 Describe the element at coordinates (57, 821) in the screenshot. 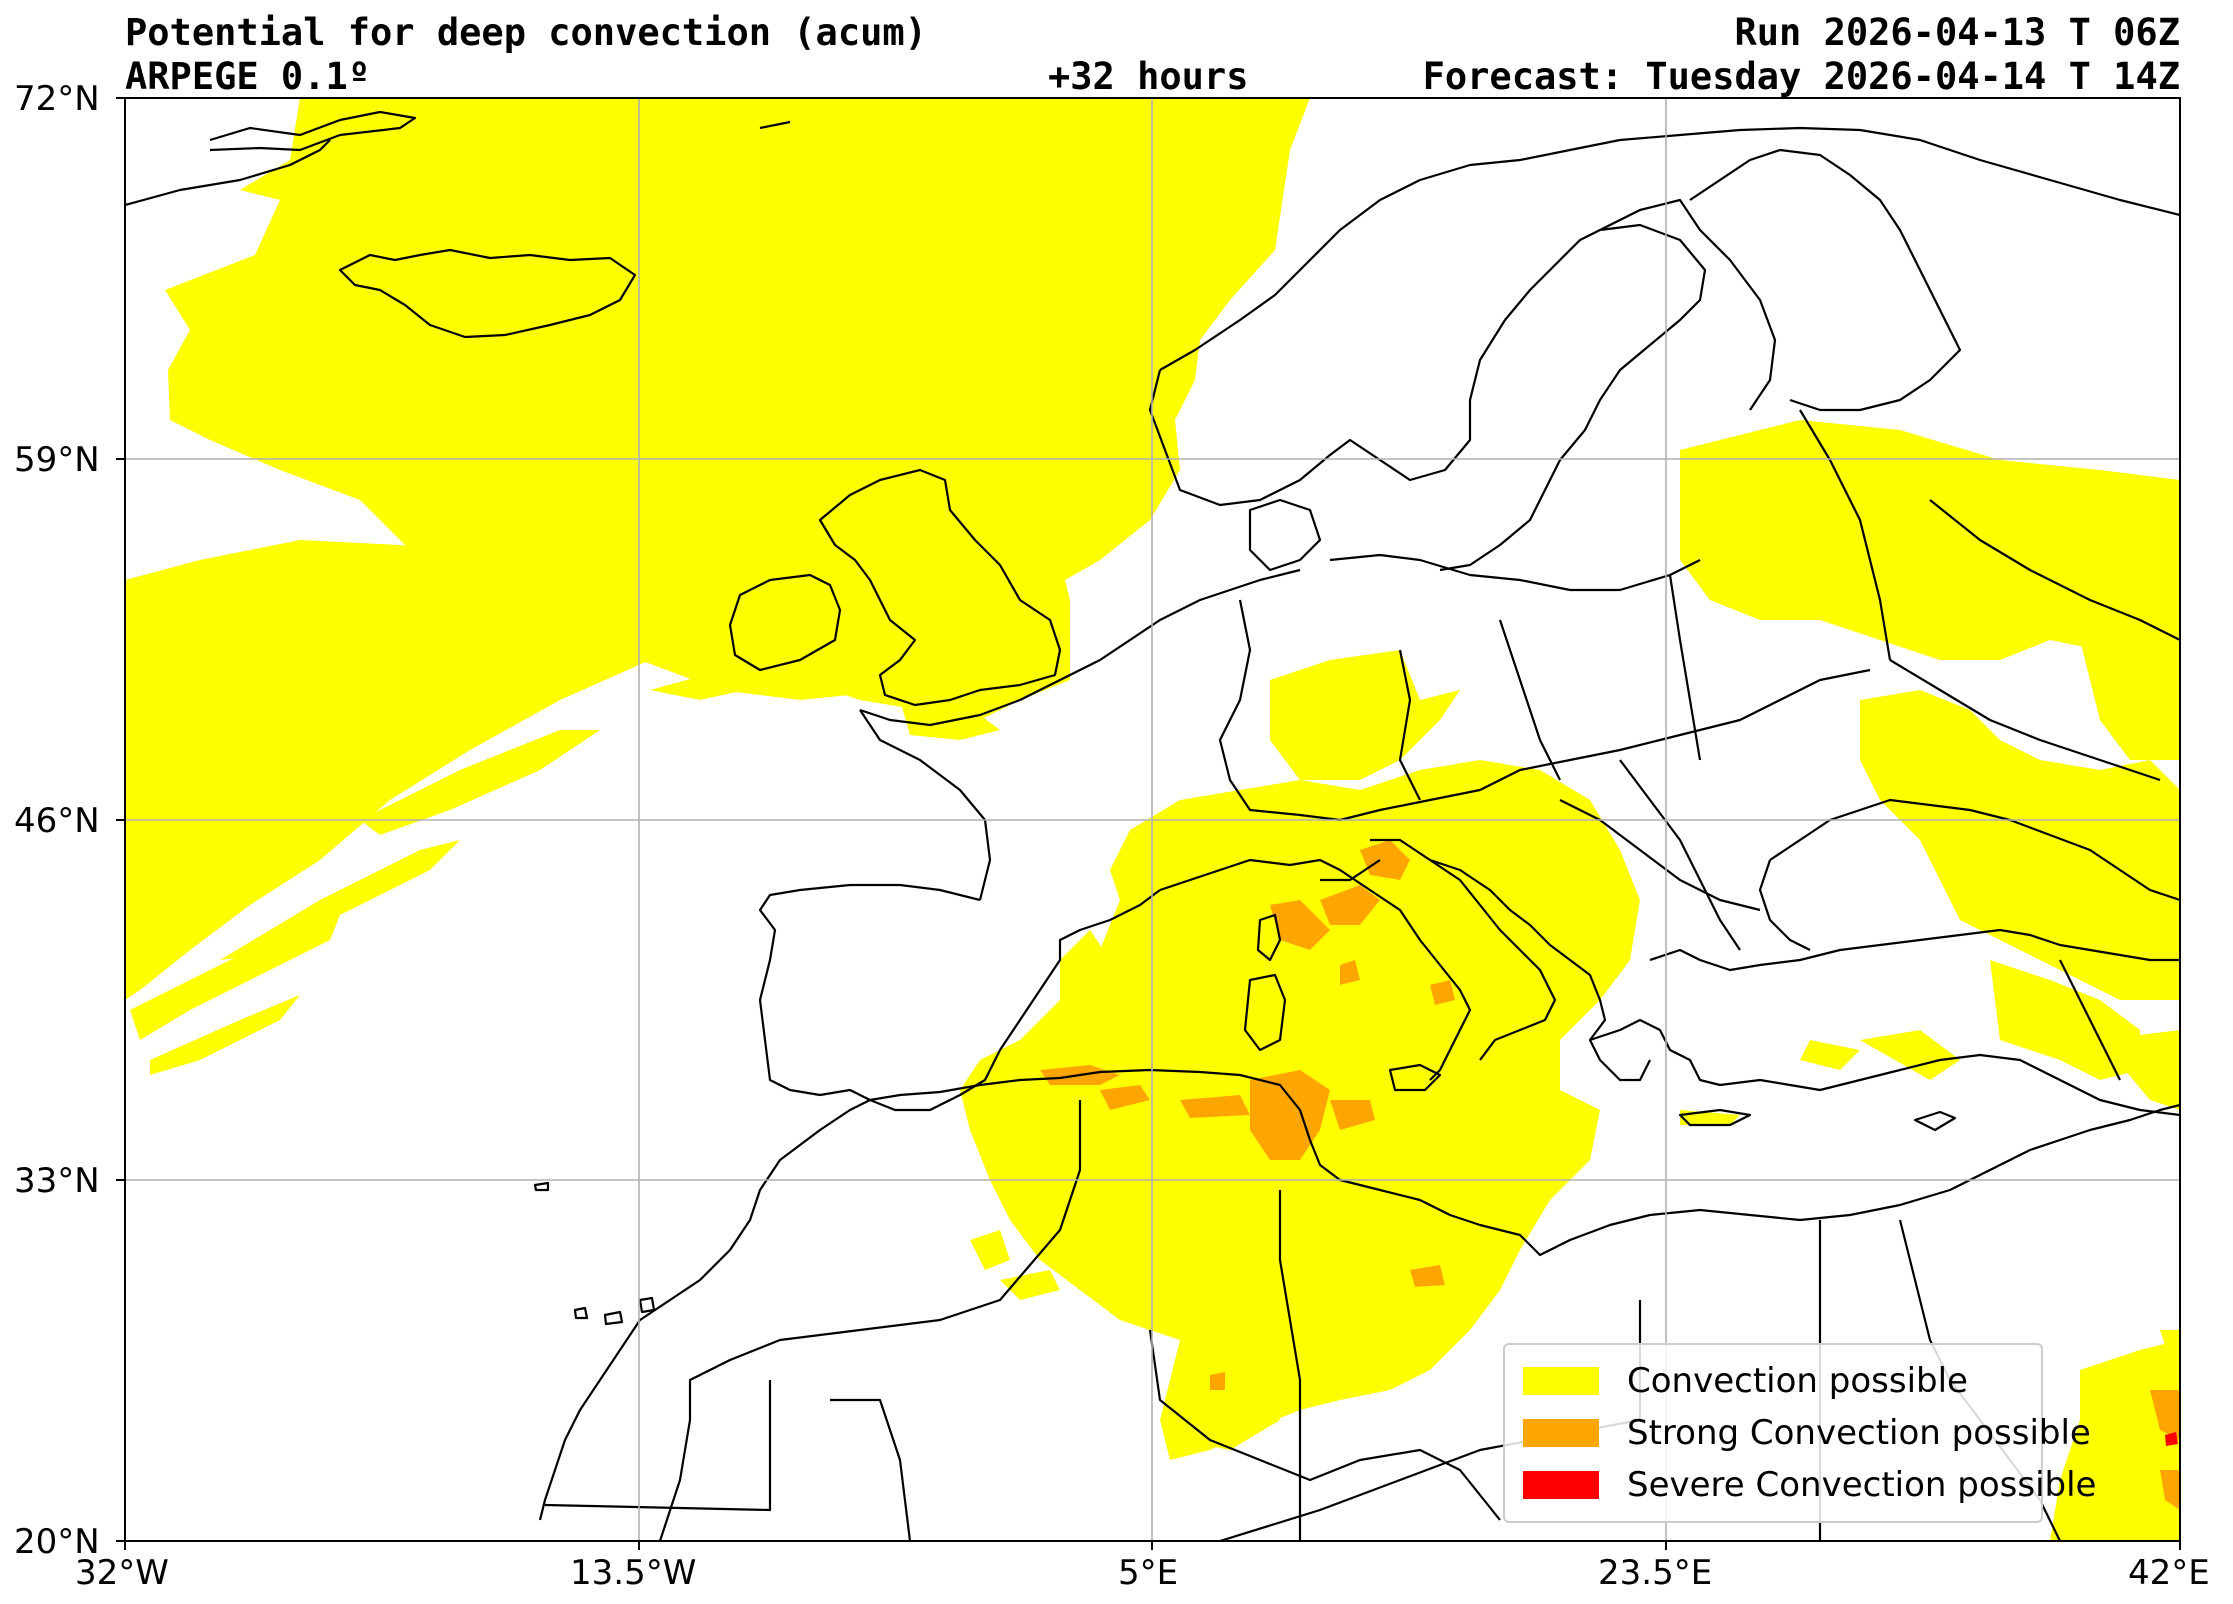

I see `y-tick-label: 46°N` at that location.